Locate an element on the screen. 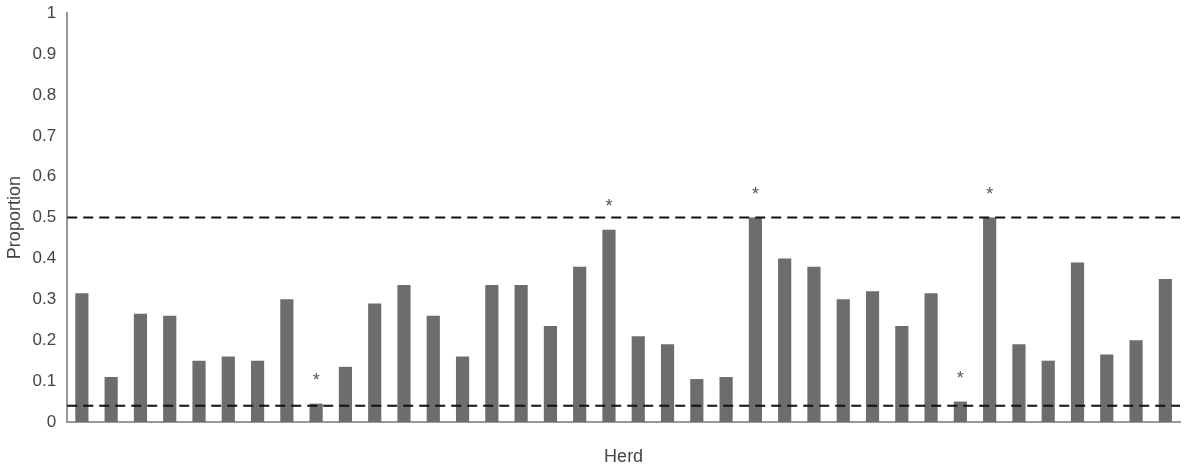 This screenshot has height=472, width=1190. y-tick-label: 0.5 is located at coordinates (44, 217).